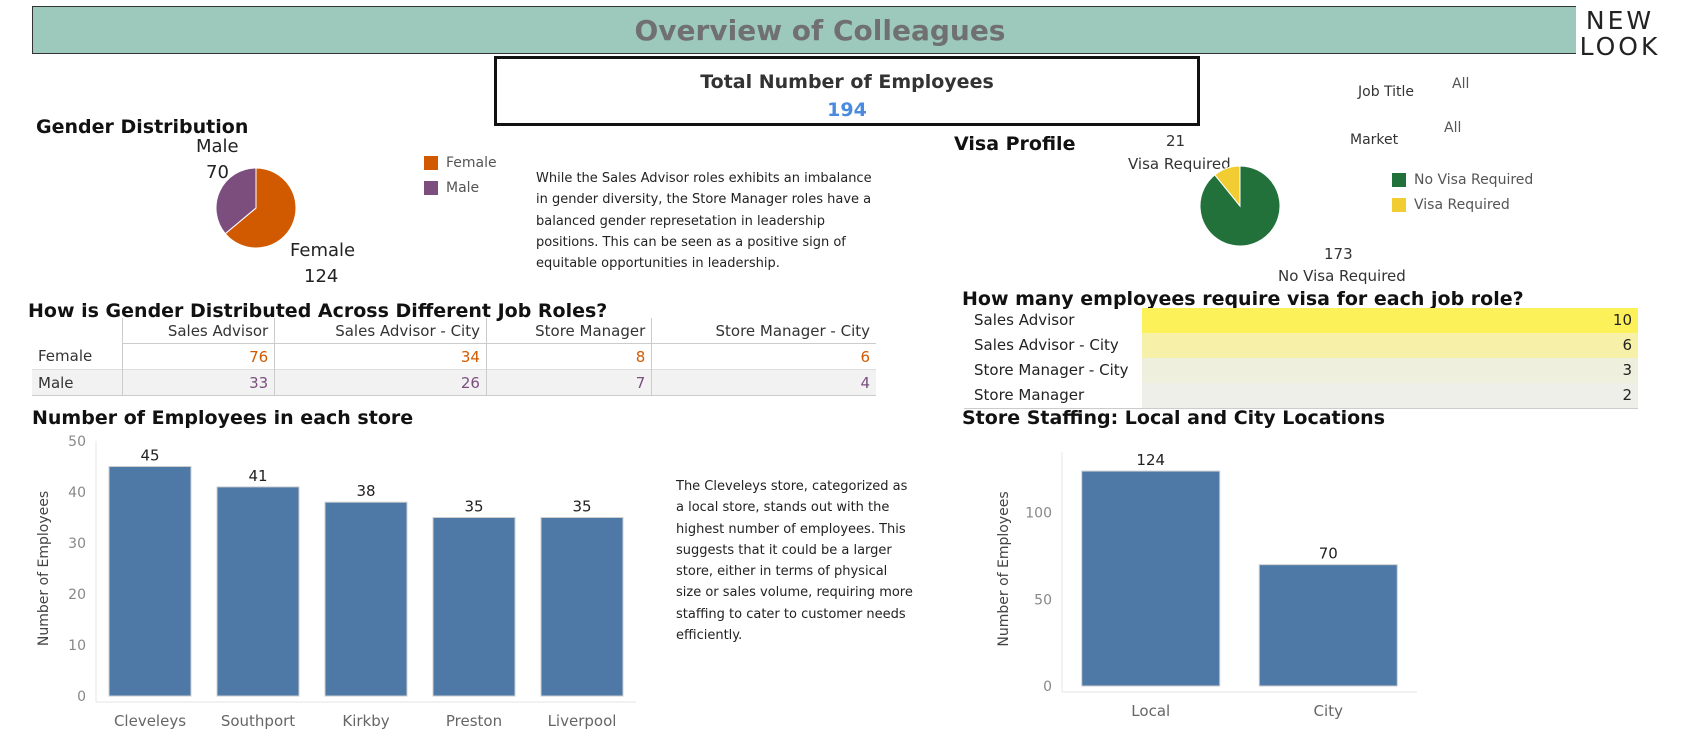  I want to click on bar-kirkby, so click(366, 599).